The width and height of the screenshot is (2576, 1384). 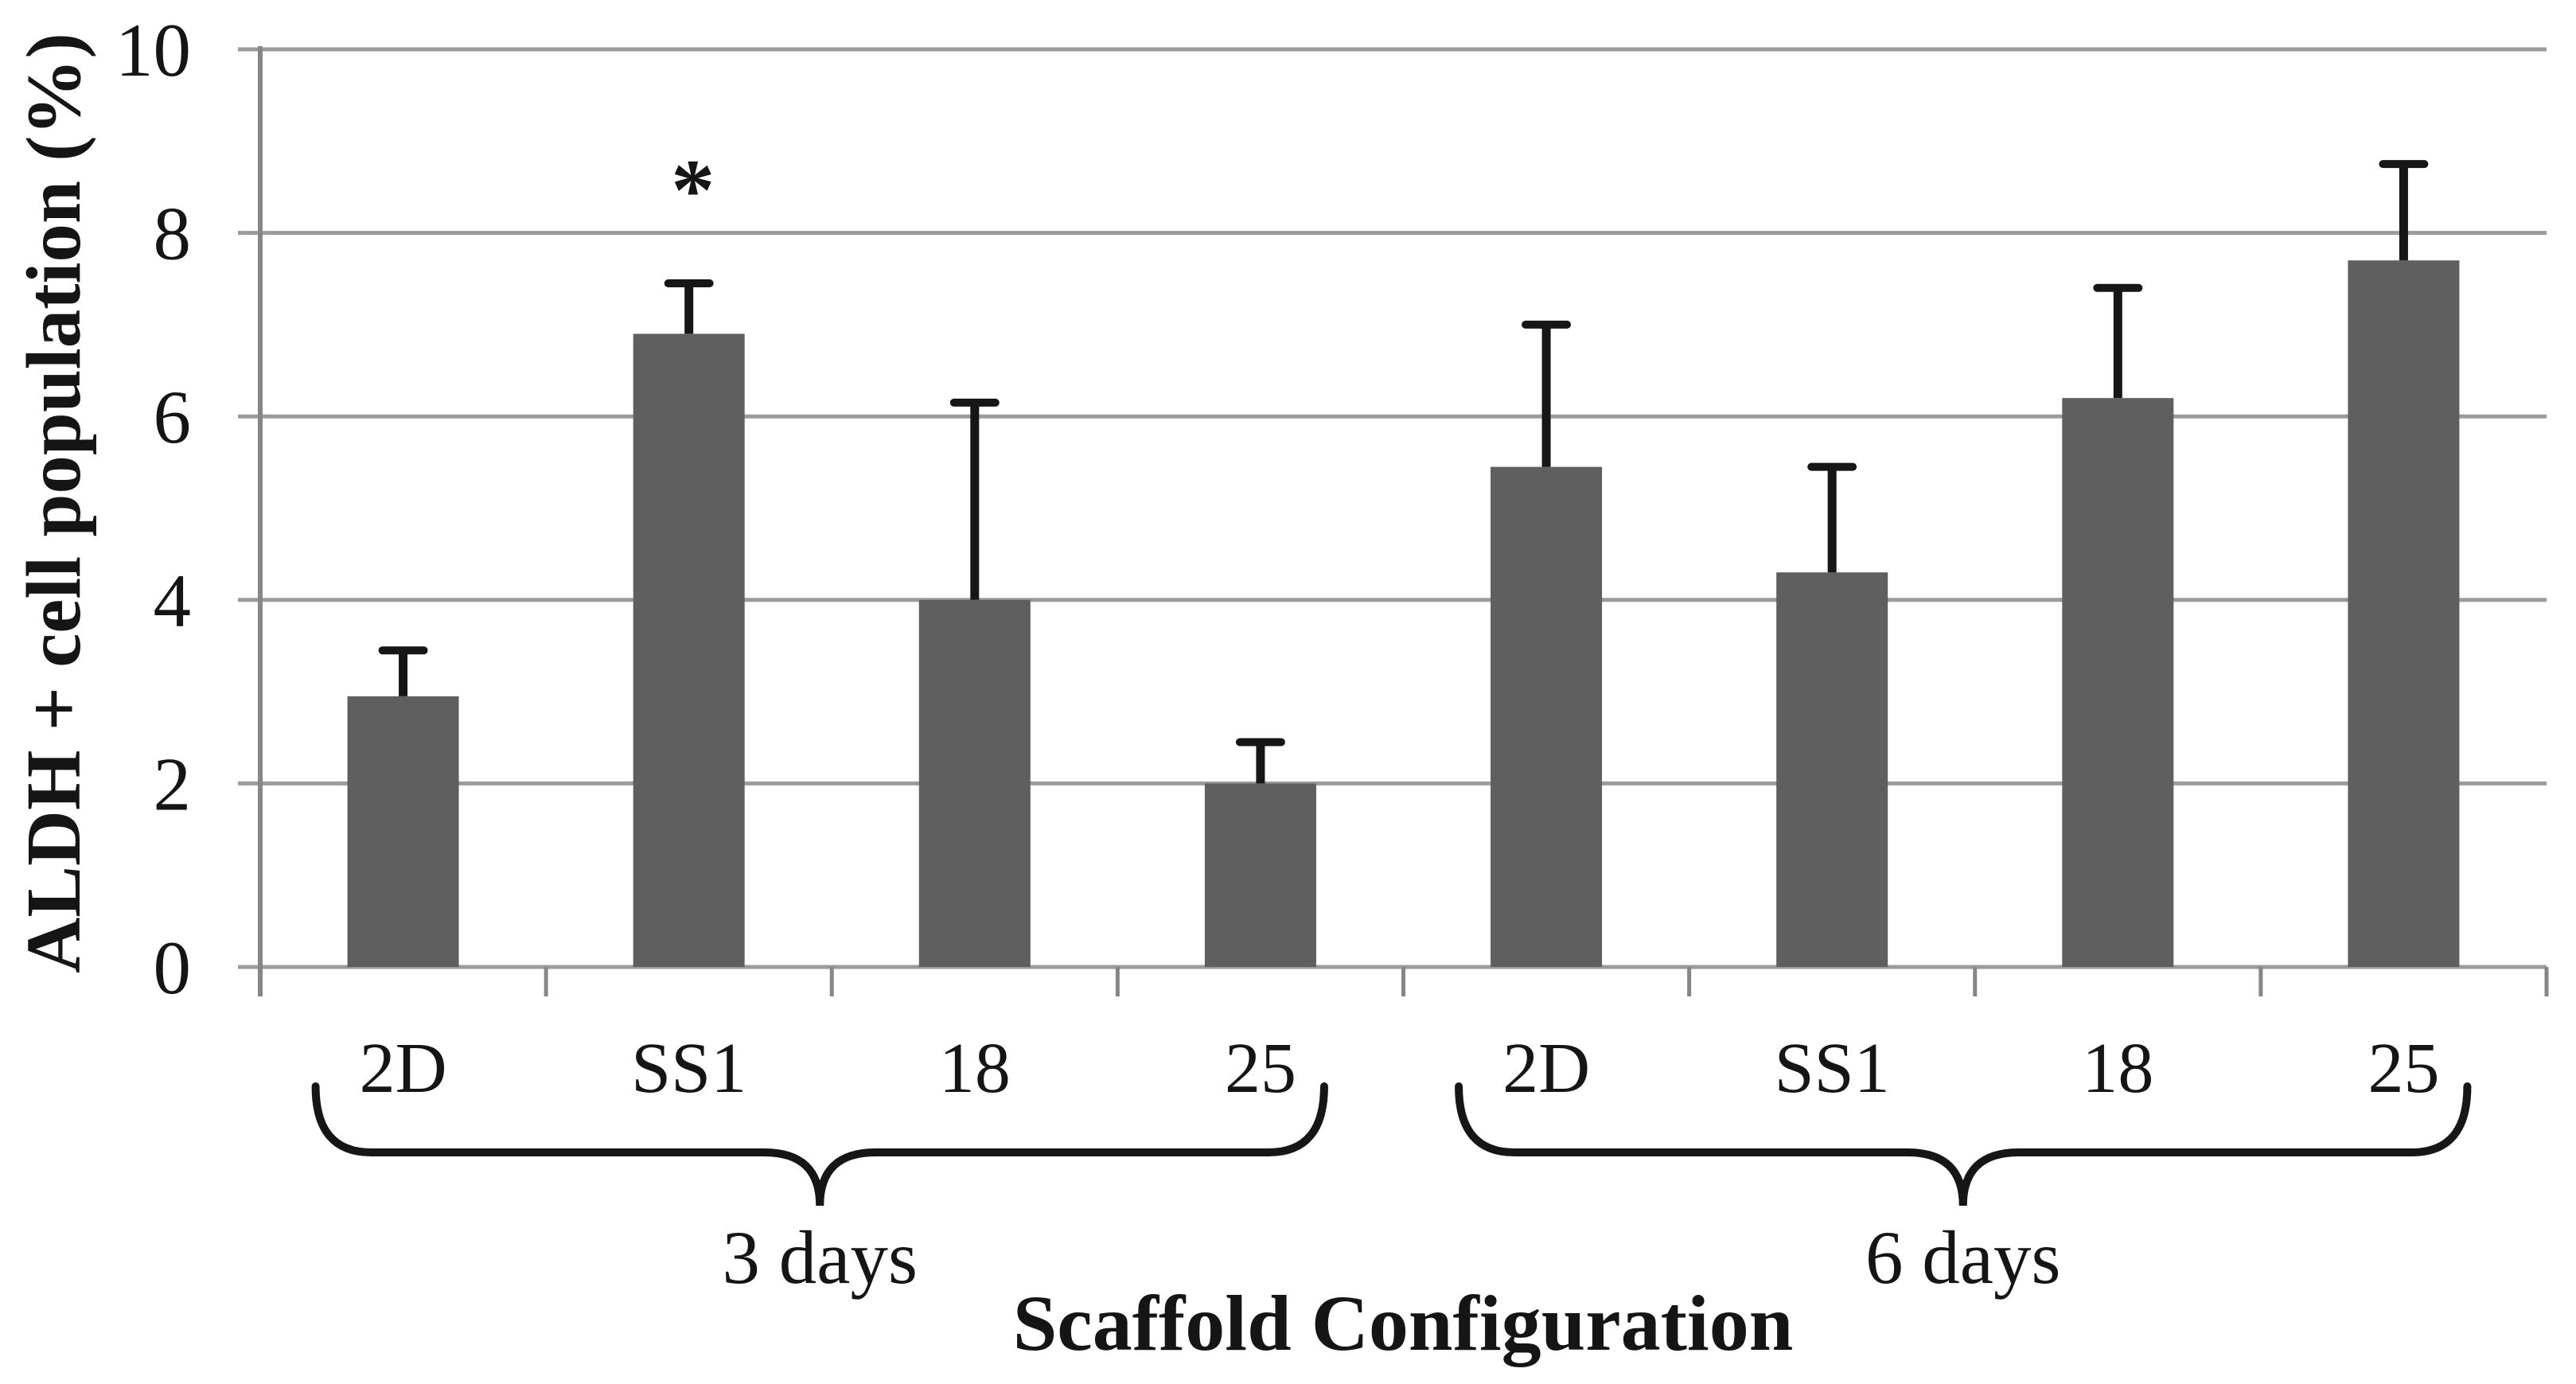 I want to click on group-label-6-days: 6 days, so click(x=1963, y=1257).